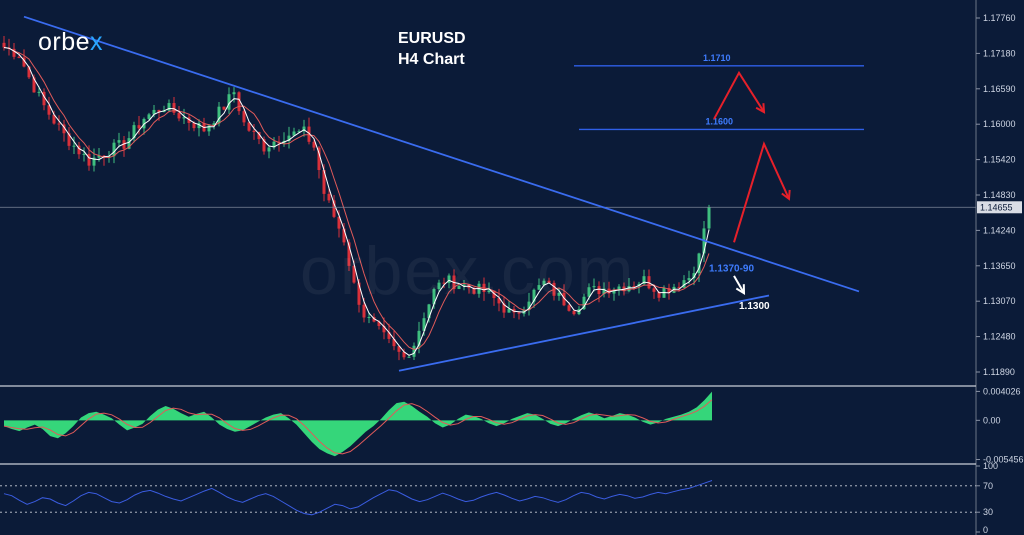  Describe the element at coordinates (64, 42) in the screenshot. I see `logo-prefix: orbe` at that location.